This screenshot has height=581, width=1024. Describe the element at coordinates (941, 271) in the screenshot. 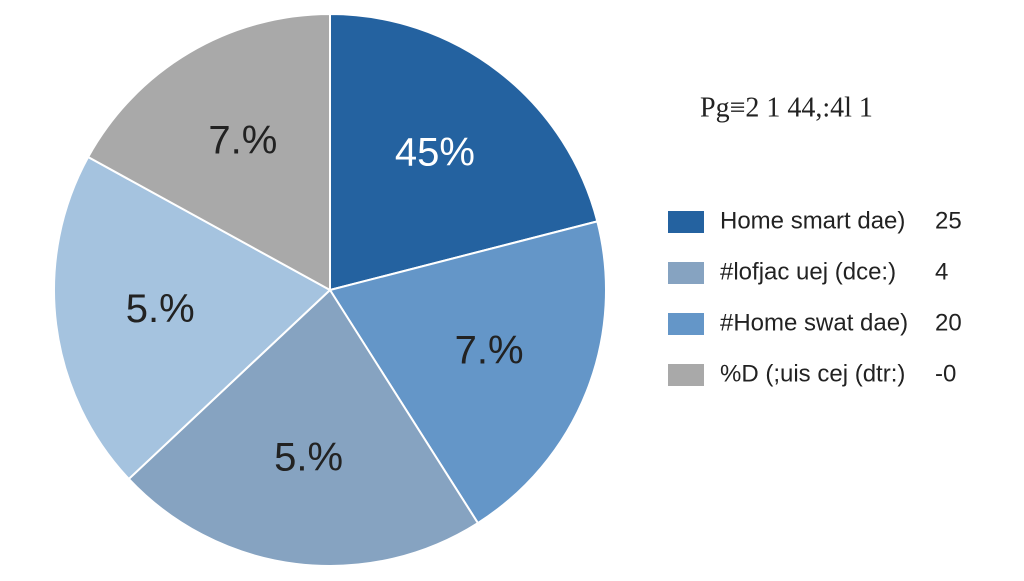

I see `legend-number: 4` at that location.